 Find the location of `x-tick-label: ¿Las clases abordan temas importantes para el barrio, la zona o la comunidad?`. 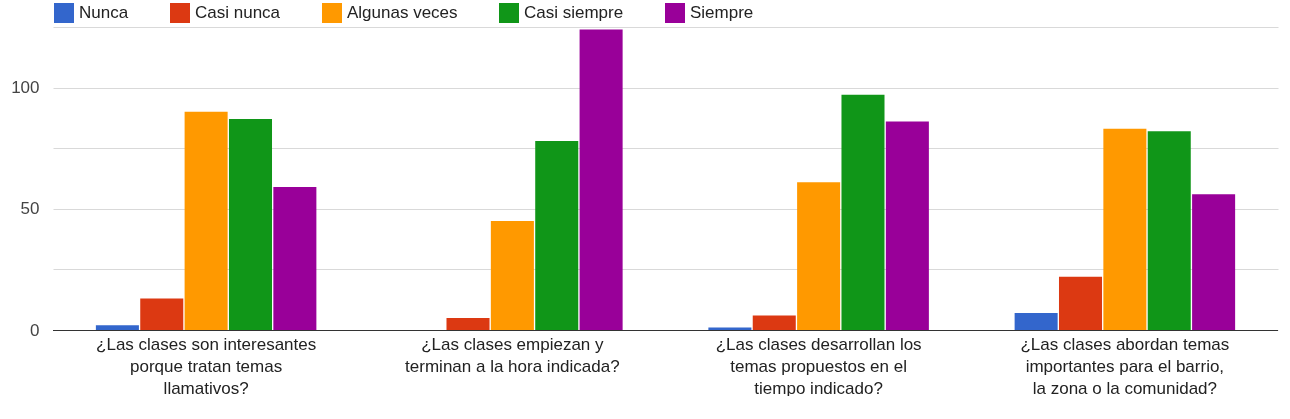

x-tick-label: ¿Las clases abordan temas importantes para el barrio, la zona o la comunidad? is located at coordinates (1125, 366).